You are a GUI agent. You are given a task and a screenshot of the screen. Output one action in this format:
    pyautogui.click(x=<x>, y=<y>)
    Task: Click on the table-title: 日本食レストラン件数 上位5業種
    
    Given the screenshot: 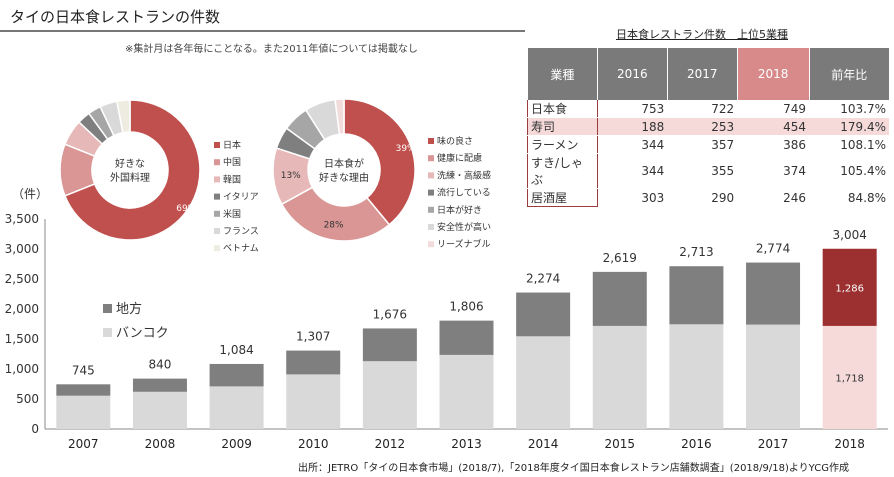 What is the action you would take?
    pyautogui.click(x=702, y=34)
    